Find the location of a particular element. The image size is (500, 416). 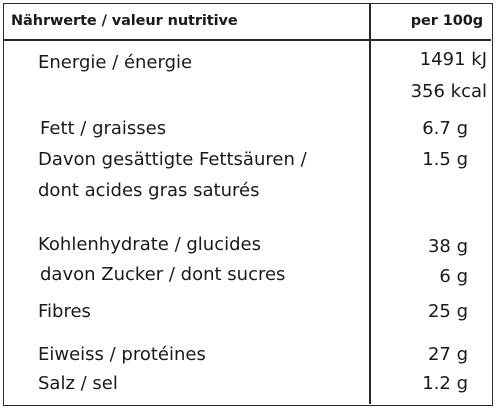

header-per-100g: per 100g is located at coordinates (446, 21).